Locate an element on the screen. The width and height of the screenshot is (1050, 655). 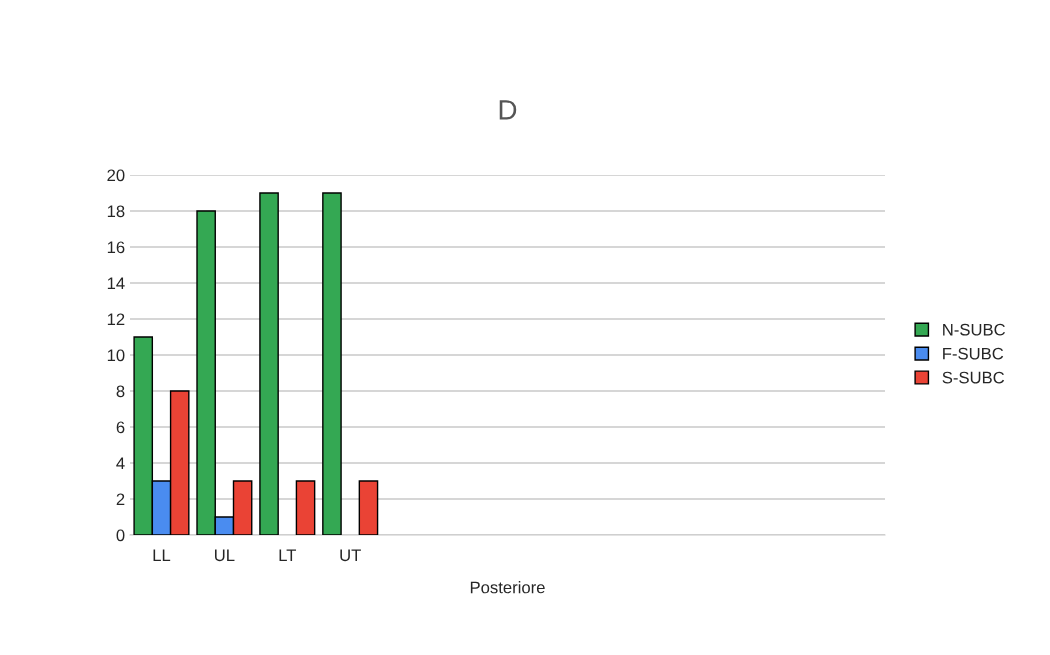
y-tick-label: 10 is located at coordinates (116, 355).